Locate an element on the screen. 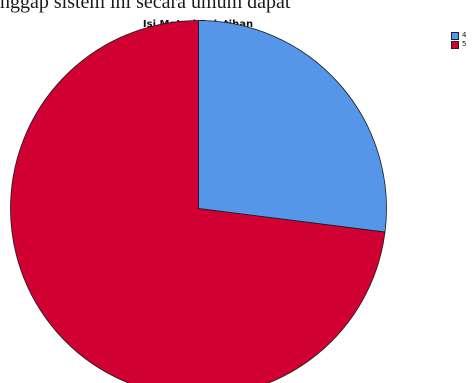 Image resolution: width=473 pixels, height=383 pixels. legend-item-4: 4 is located at coordinates (462, 35).